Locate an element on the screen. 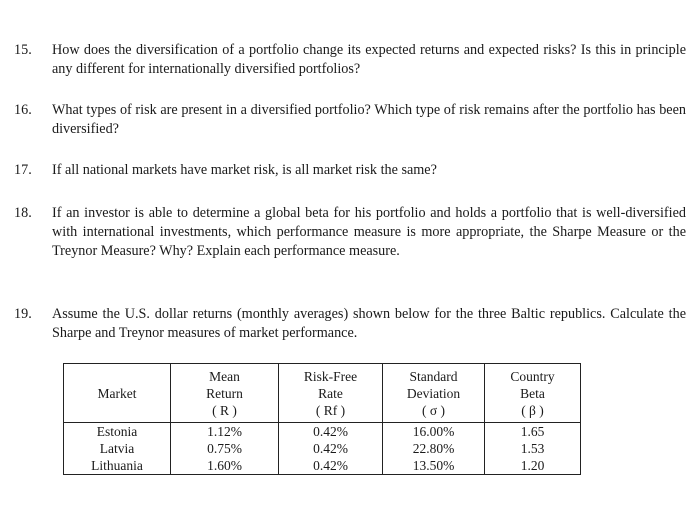 The image size is (700, 515). cell-standard-deviation: 13.50% is located at coordinates (433, 466).